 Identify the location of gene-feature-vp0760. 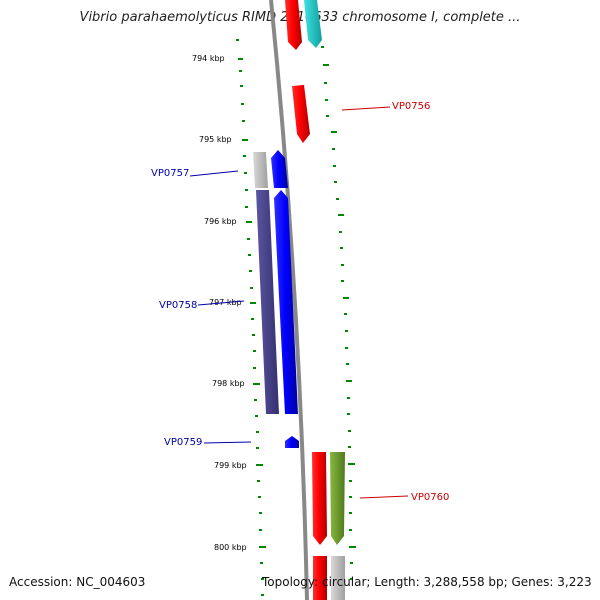
(319, 498).